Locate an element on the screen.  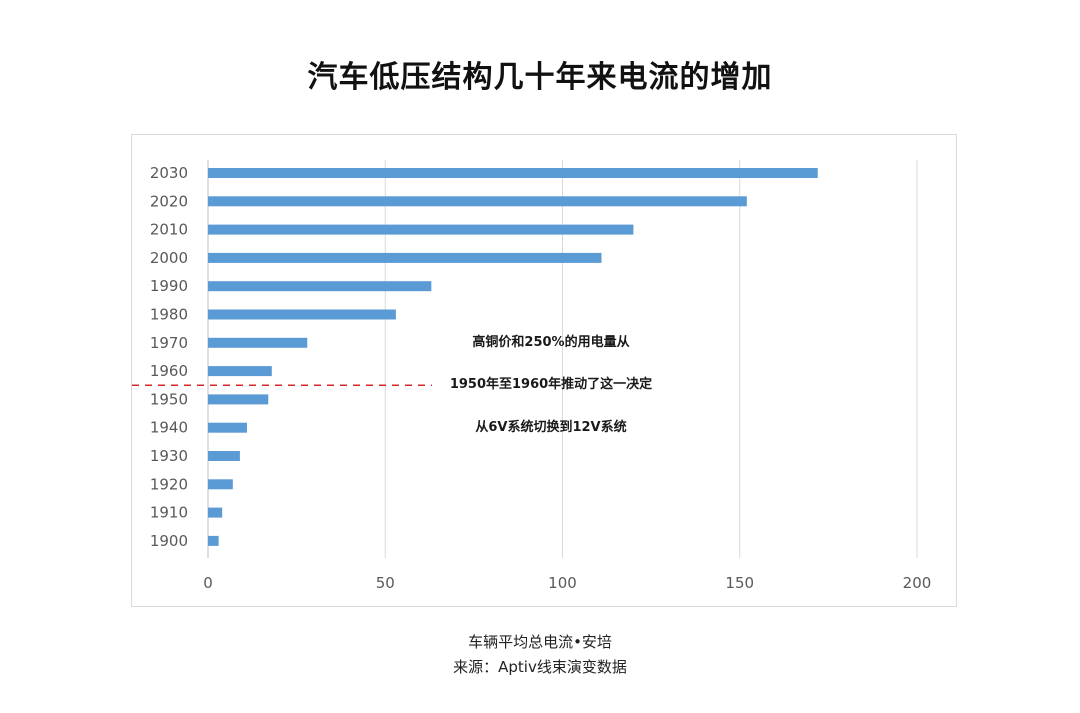
bar-1980 is located at coordinates (302, 314).